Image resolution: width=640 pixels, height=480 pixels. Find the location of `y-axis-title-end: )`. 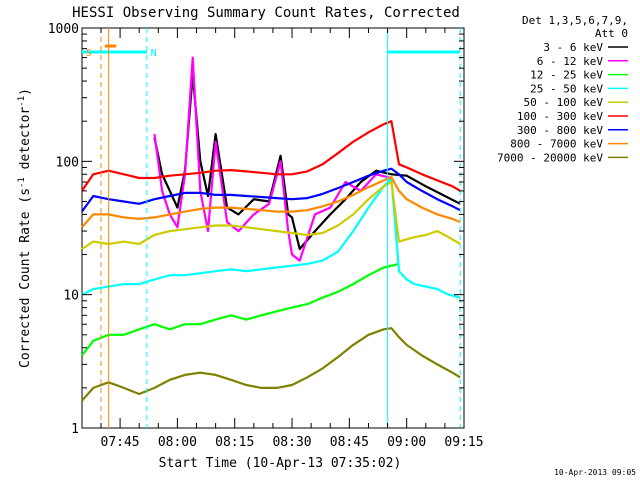

y-axis-title-end: ) is located at coordinates (25, 92).